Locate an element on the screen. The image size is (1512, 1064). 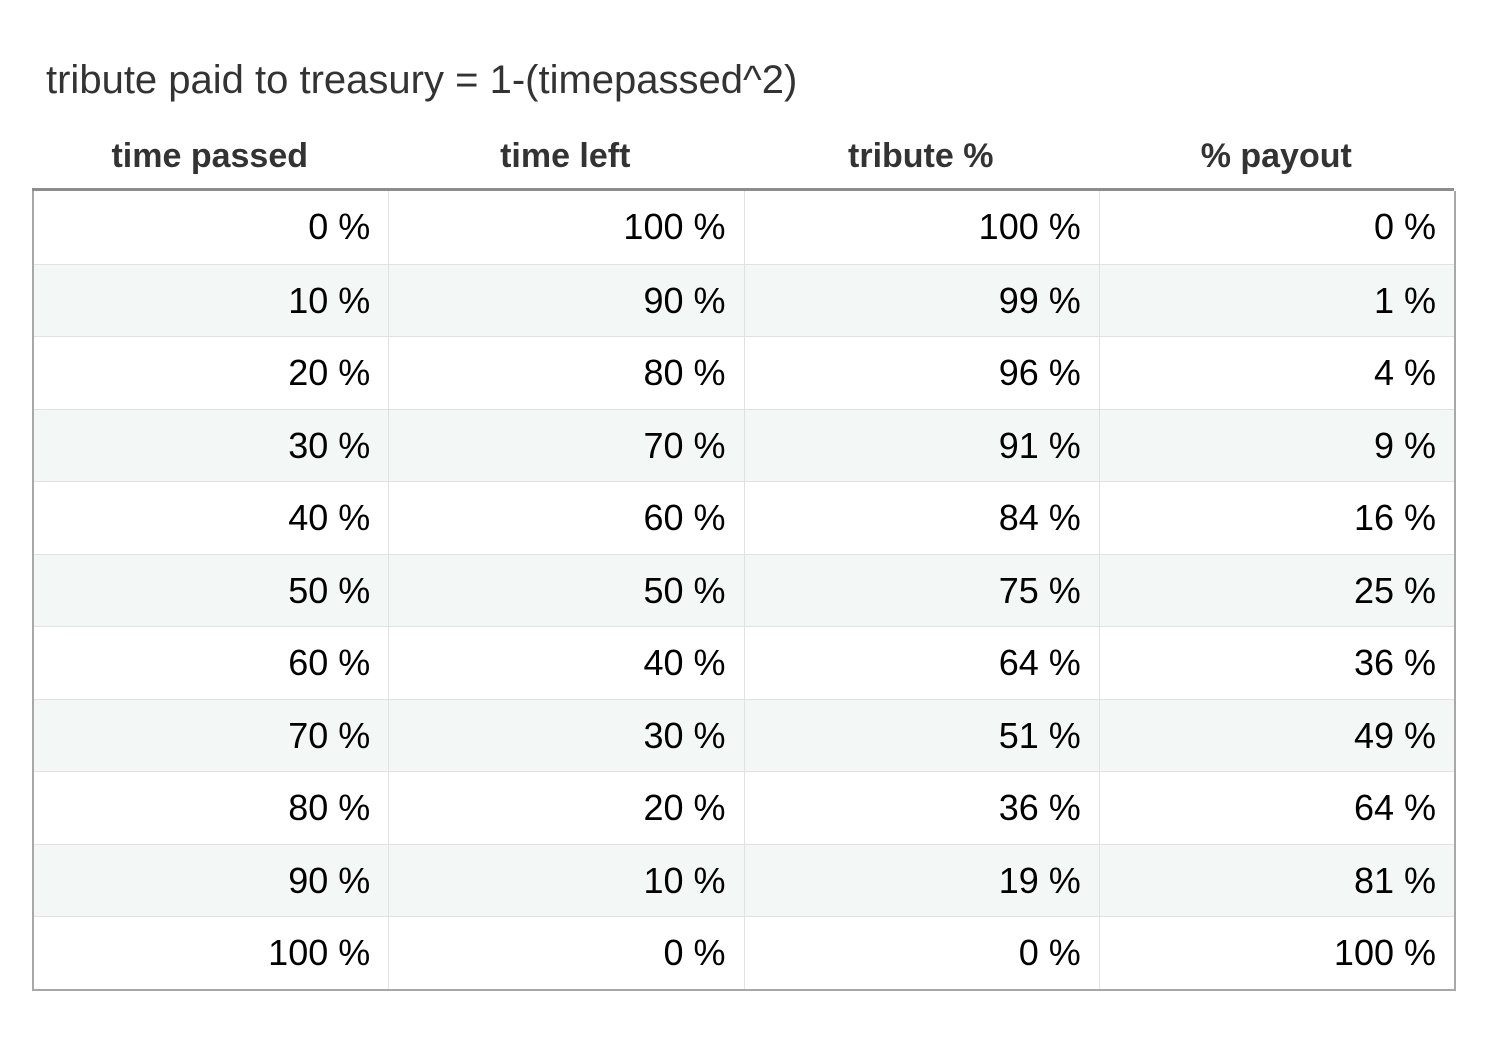
header-payout-percent: % payout is located at coordinates (1276, 156).